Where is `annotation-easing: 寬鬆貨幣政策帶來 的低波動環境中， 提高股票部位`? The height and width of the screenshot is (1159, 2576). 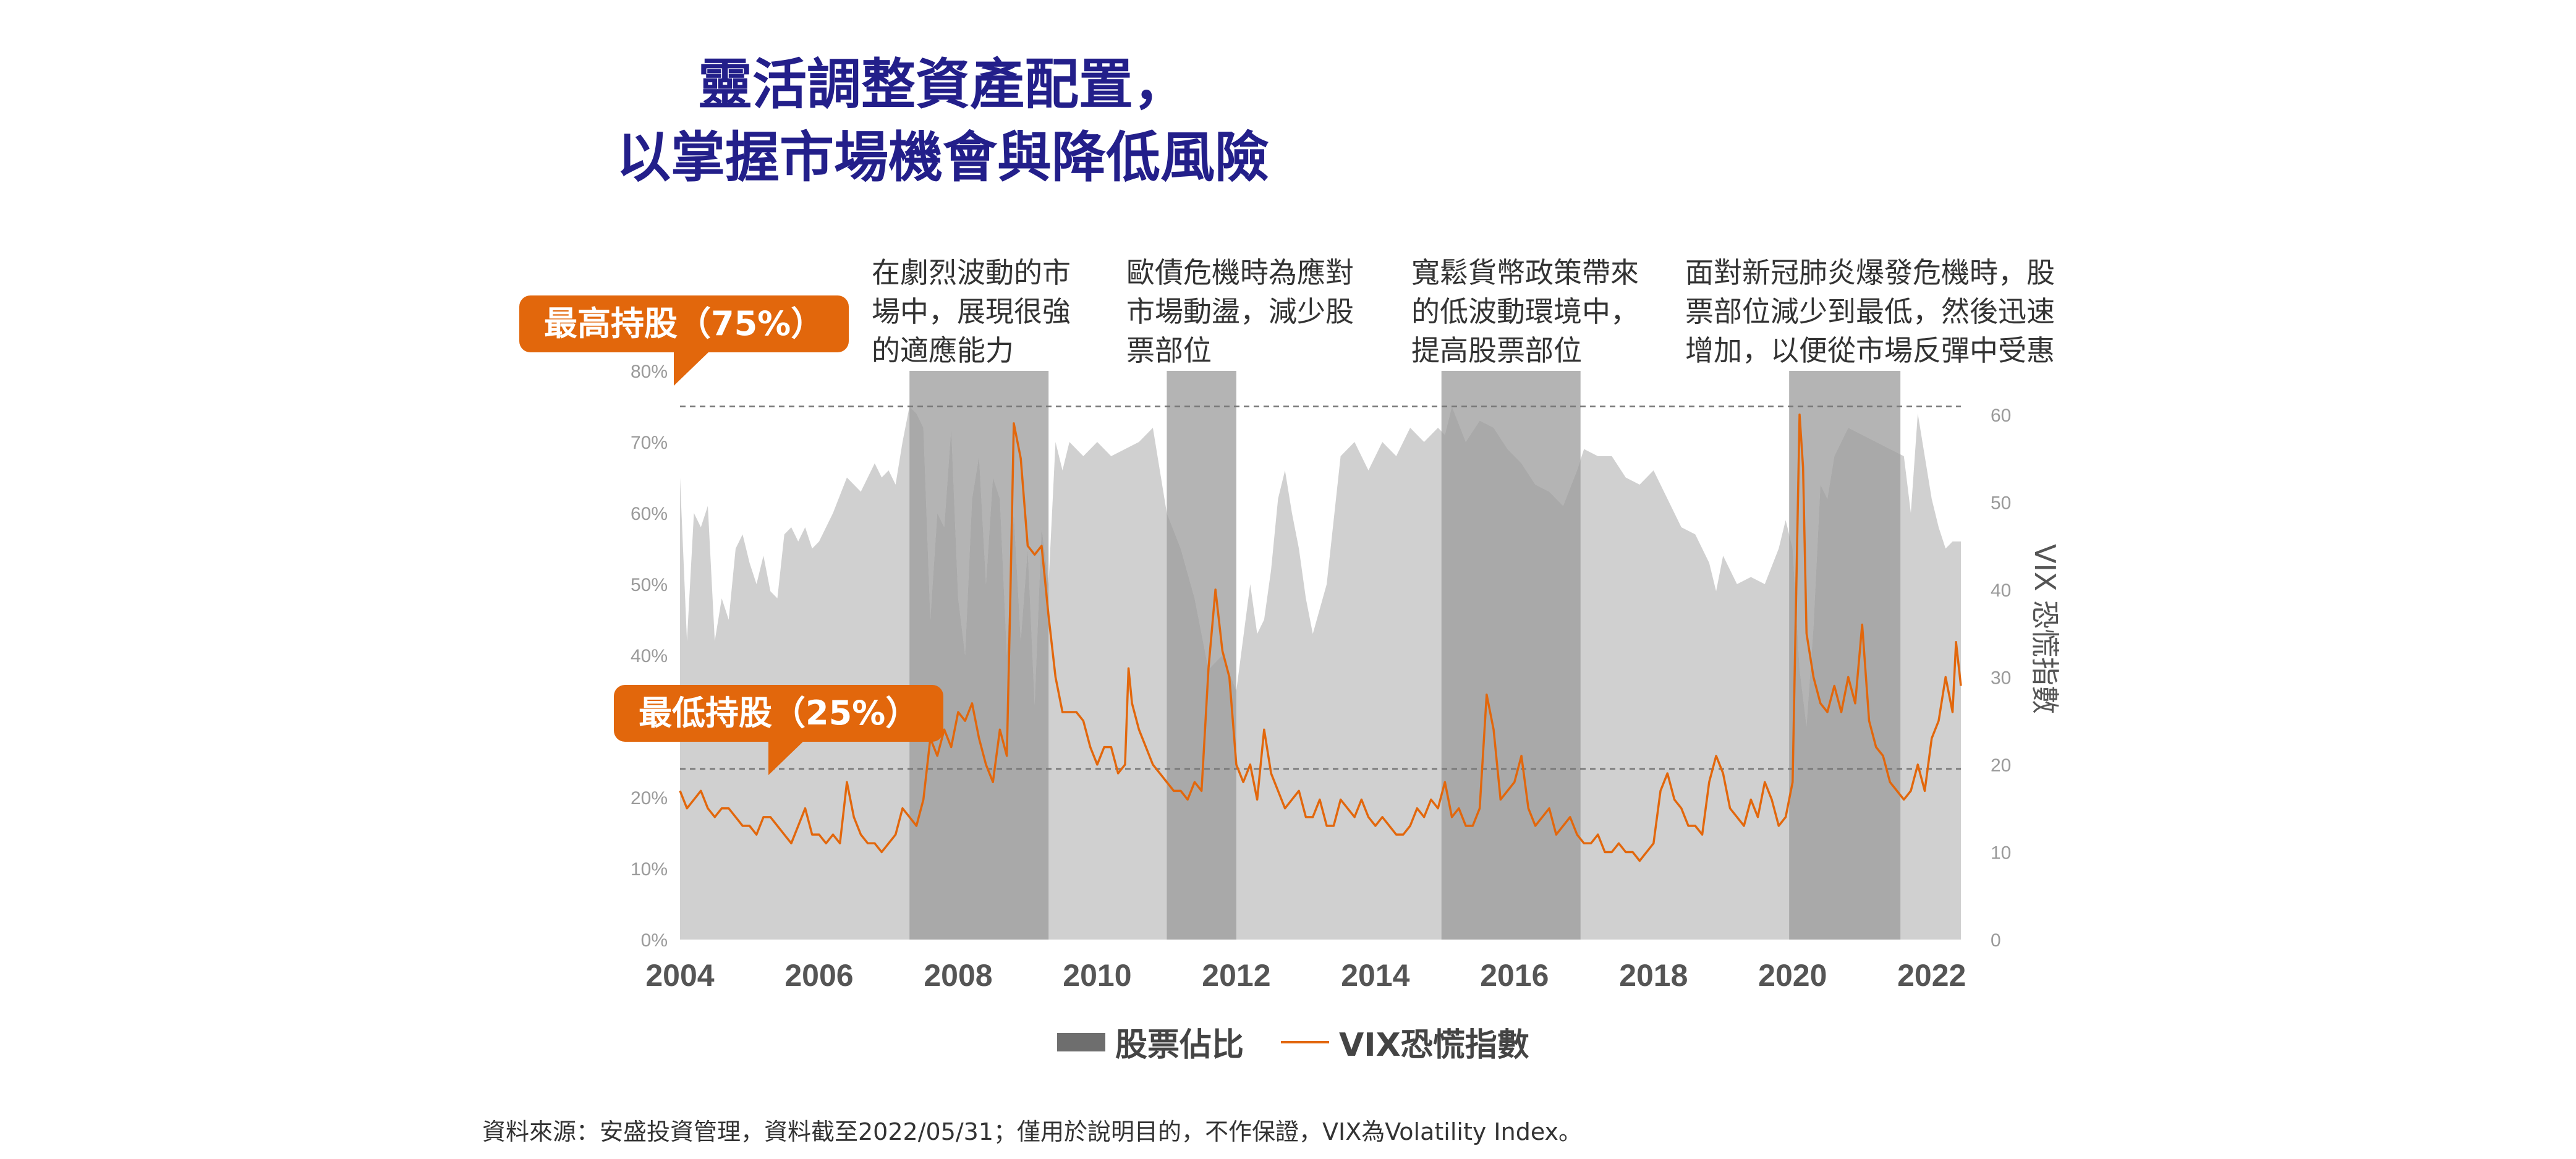 annotation-easing: 寬鬆貨幣政策帶來 的低波動環境中， 提高股票部位 is located at coordinates (1525, 311).